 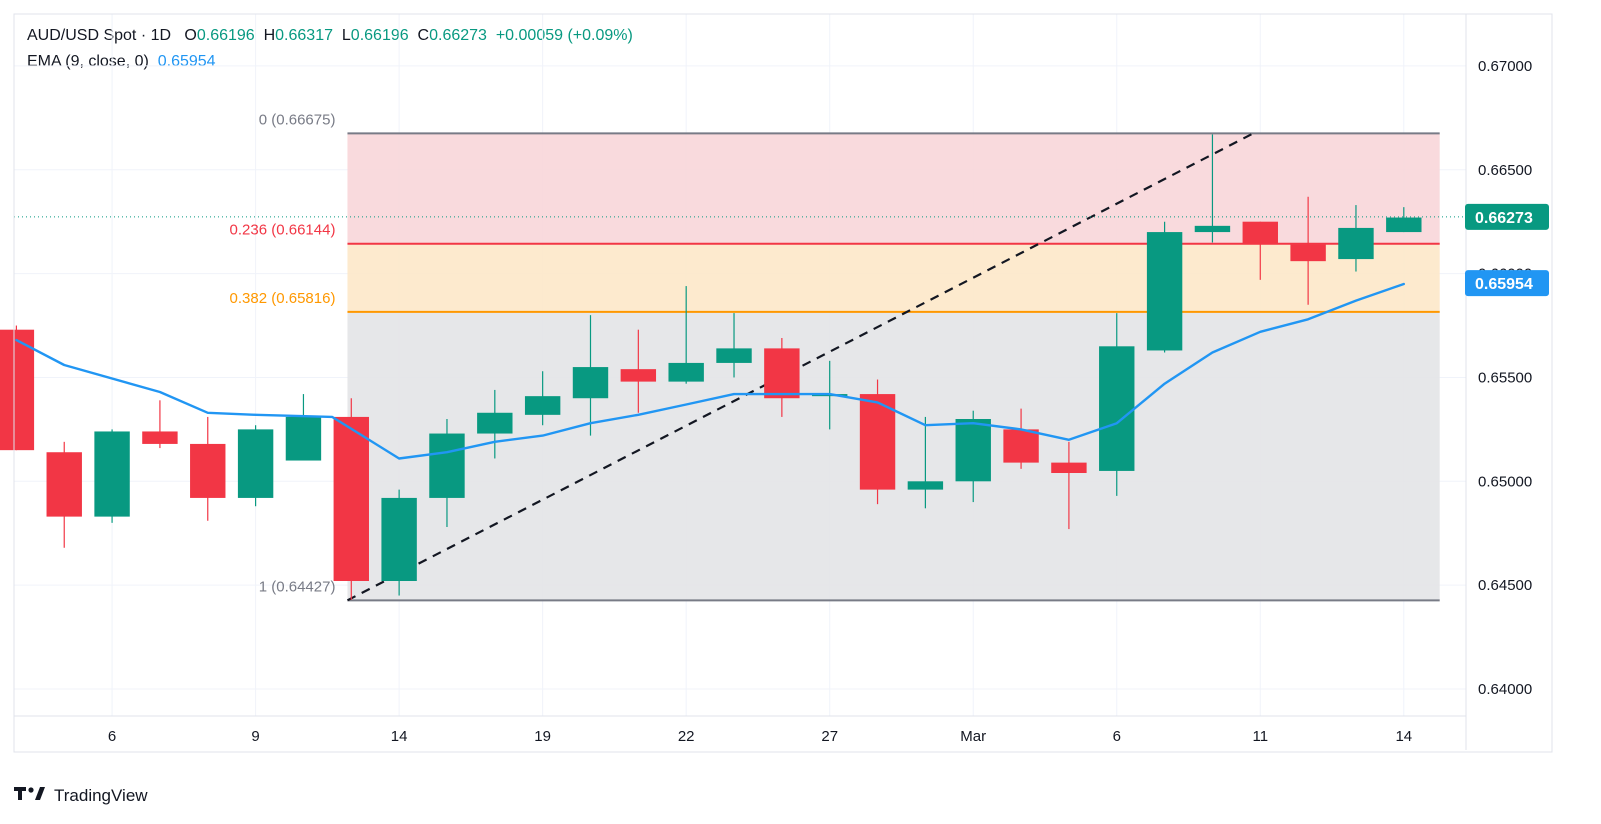 I want to click on low-label: L, so click(x=346, y=35).